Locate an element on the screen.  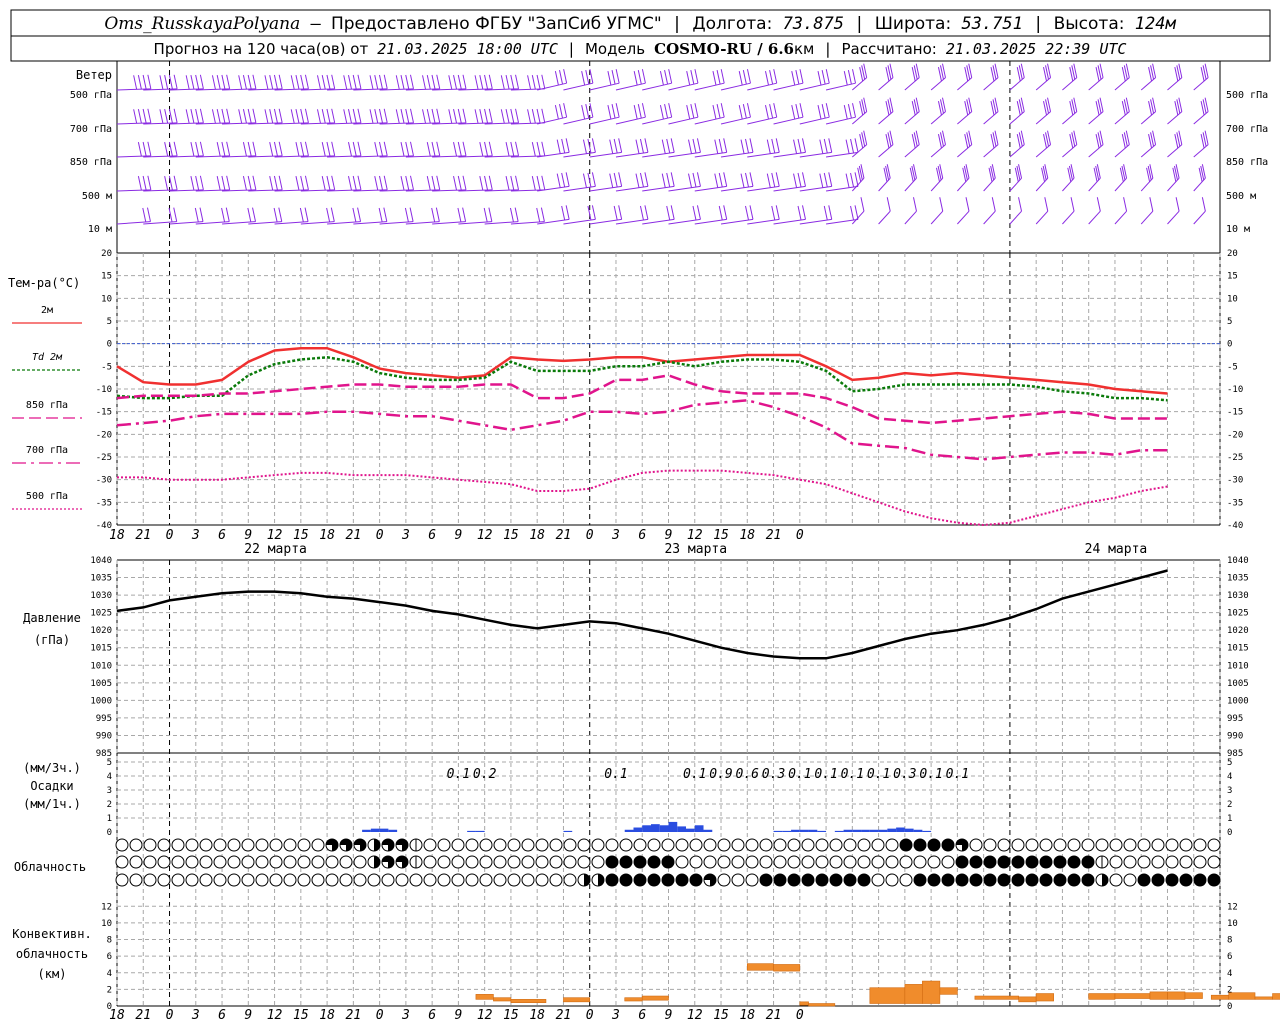
y-tick-label: 1040 is located at coordinates (1238, 561).